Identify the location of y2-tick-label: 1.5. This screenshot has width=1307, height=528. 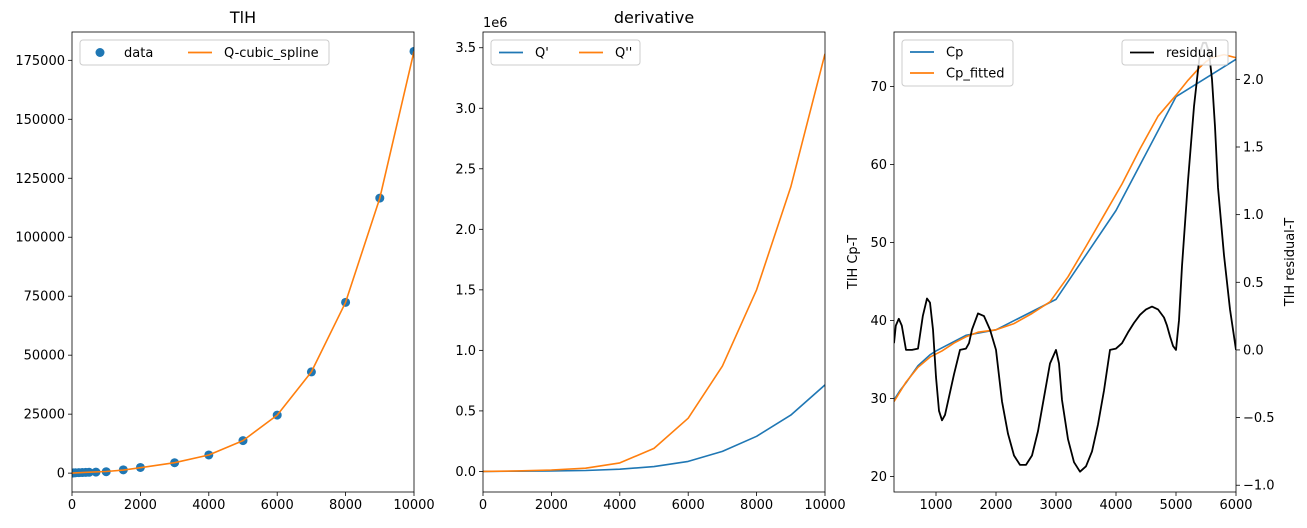
(1253, 148).